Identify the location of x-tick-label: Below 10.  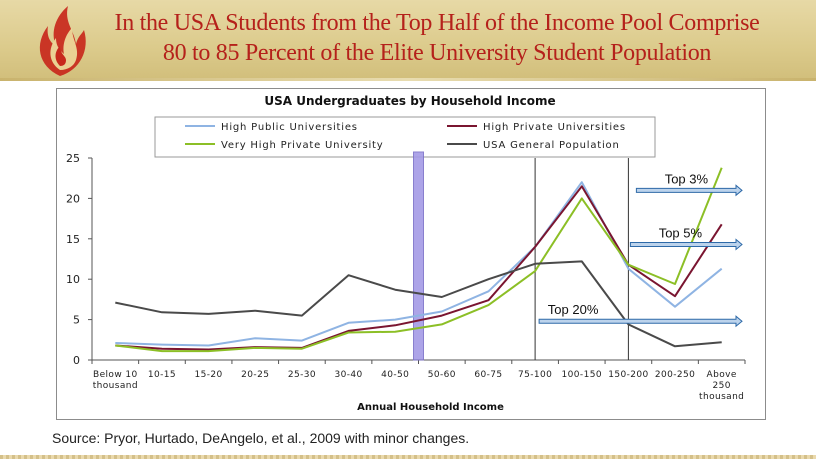
(115, 375).